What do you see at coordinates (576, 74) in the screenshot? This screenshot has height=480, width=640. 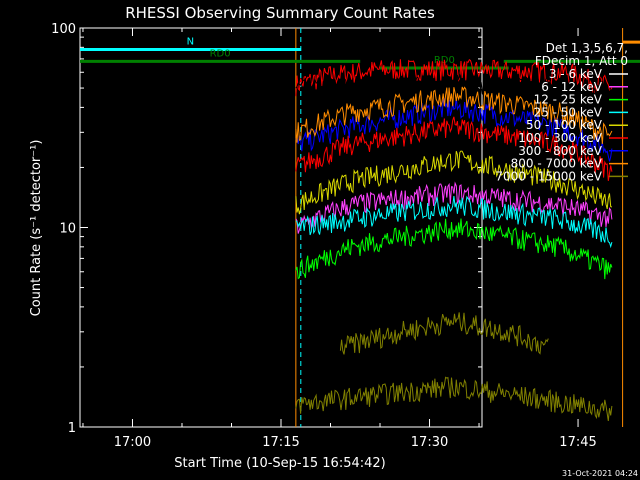 I see `legend-entry-label: 3 - 6 keV` at bounding box center [576, 74].